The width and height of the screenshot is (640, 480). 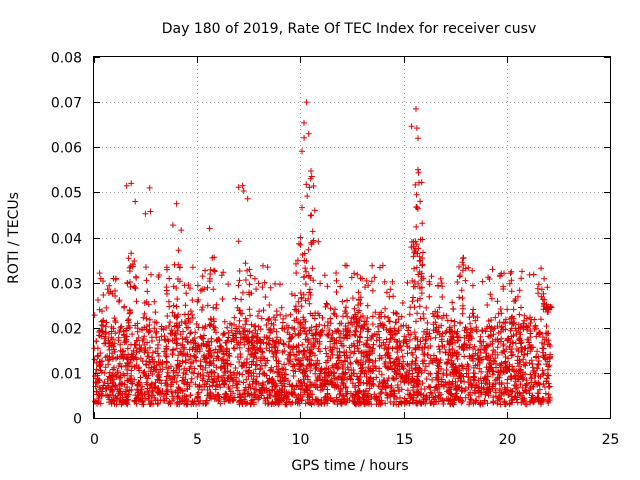 What do you see at coordinates (301, 440) in the screenshot?
I see `x-tick-label: 10` at bounding box center [301, 440].